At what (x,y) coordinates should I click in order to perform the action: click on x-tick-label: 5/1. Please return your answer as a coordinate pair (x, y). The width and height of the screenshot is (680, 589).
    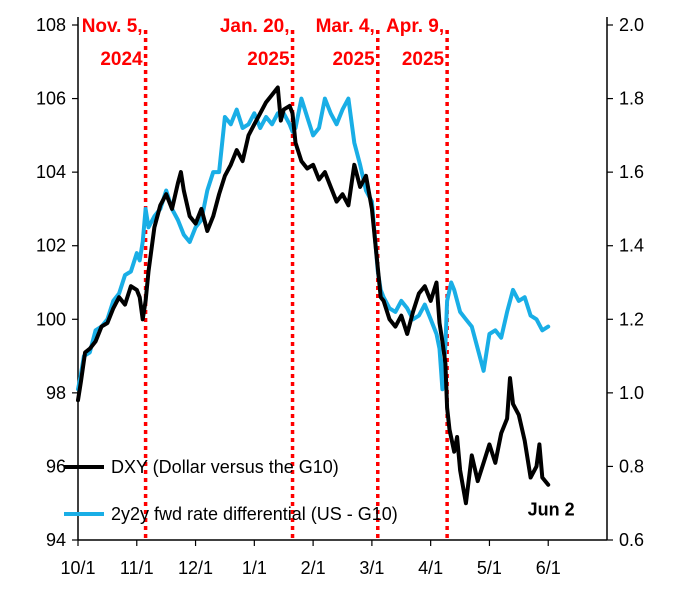
    Looking at the image, I should click on (489, 568).